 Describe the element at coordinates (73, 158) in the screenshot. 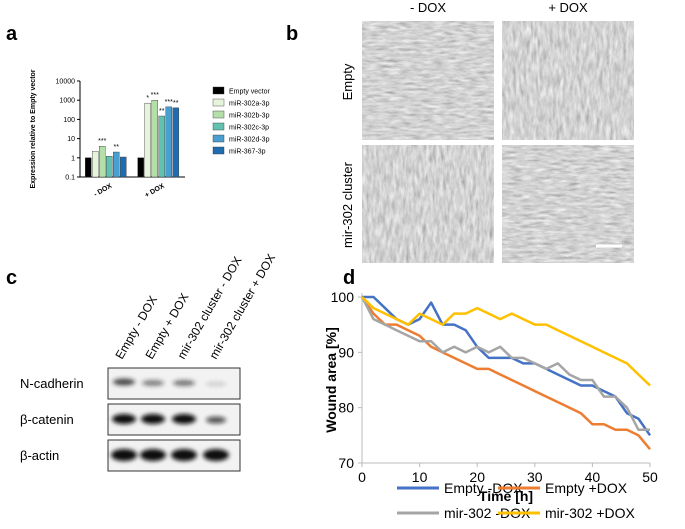

I see `y-tick-label: 1` at that location.